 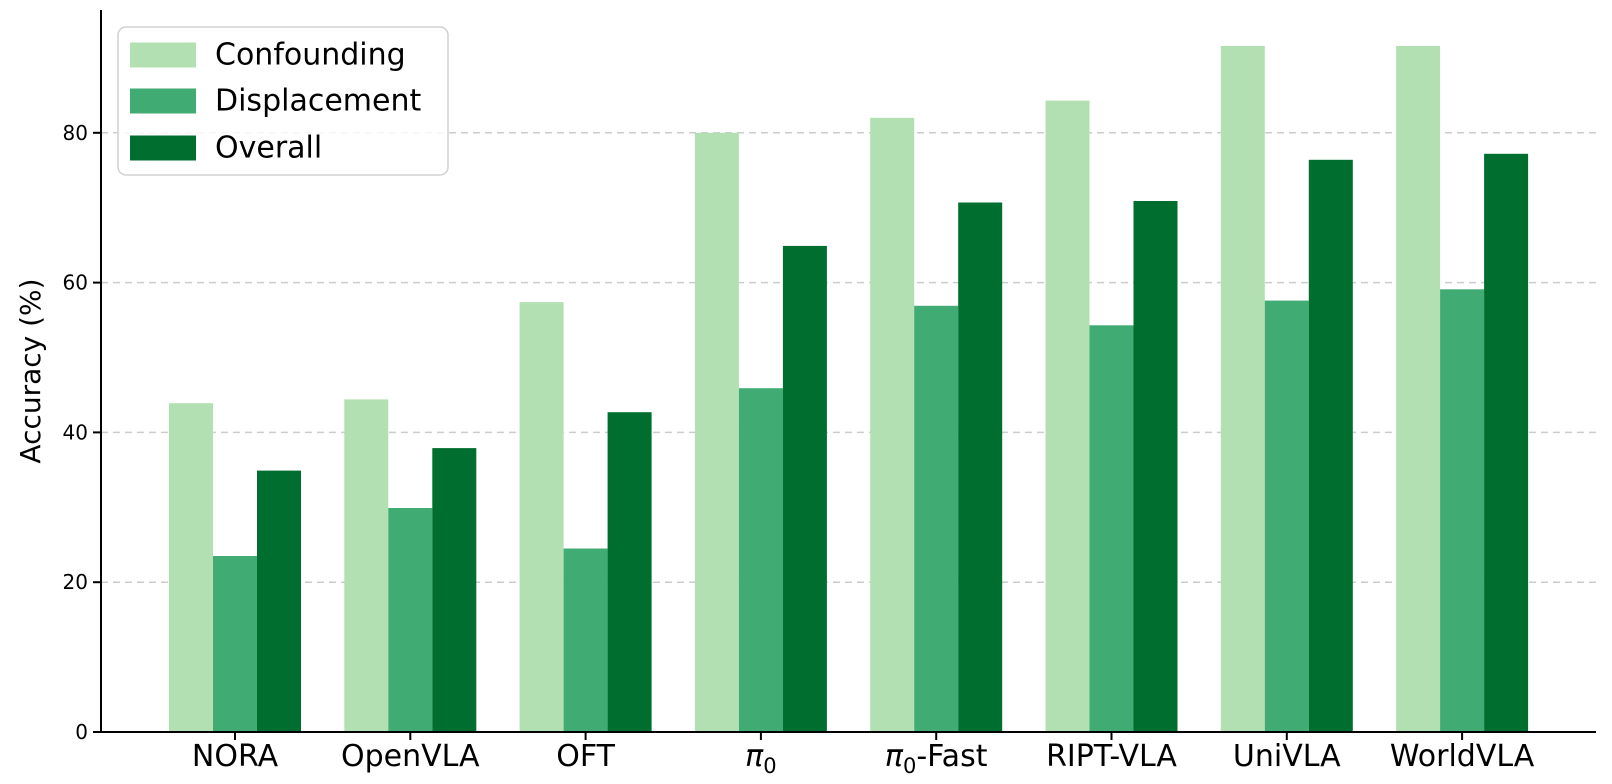 What do you see at coordinates (410, 620) in the screenshot?
I see `bar-OpenVLA-displacement` at bounding box center [410, 620].